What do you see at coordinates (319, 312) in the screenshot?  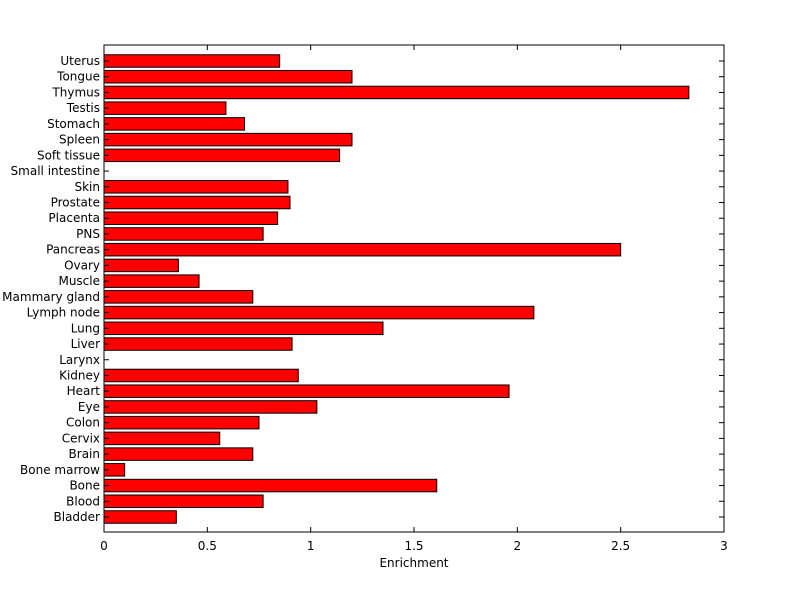 I see `bar-lymph-node` at bounding box center [319, 312].